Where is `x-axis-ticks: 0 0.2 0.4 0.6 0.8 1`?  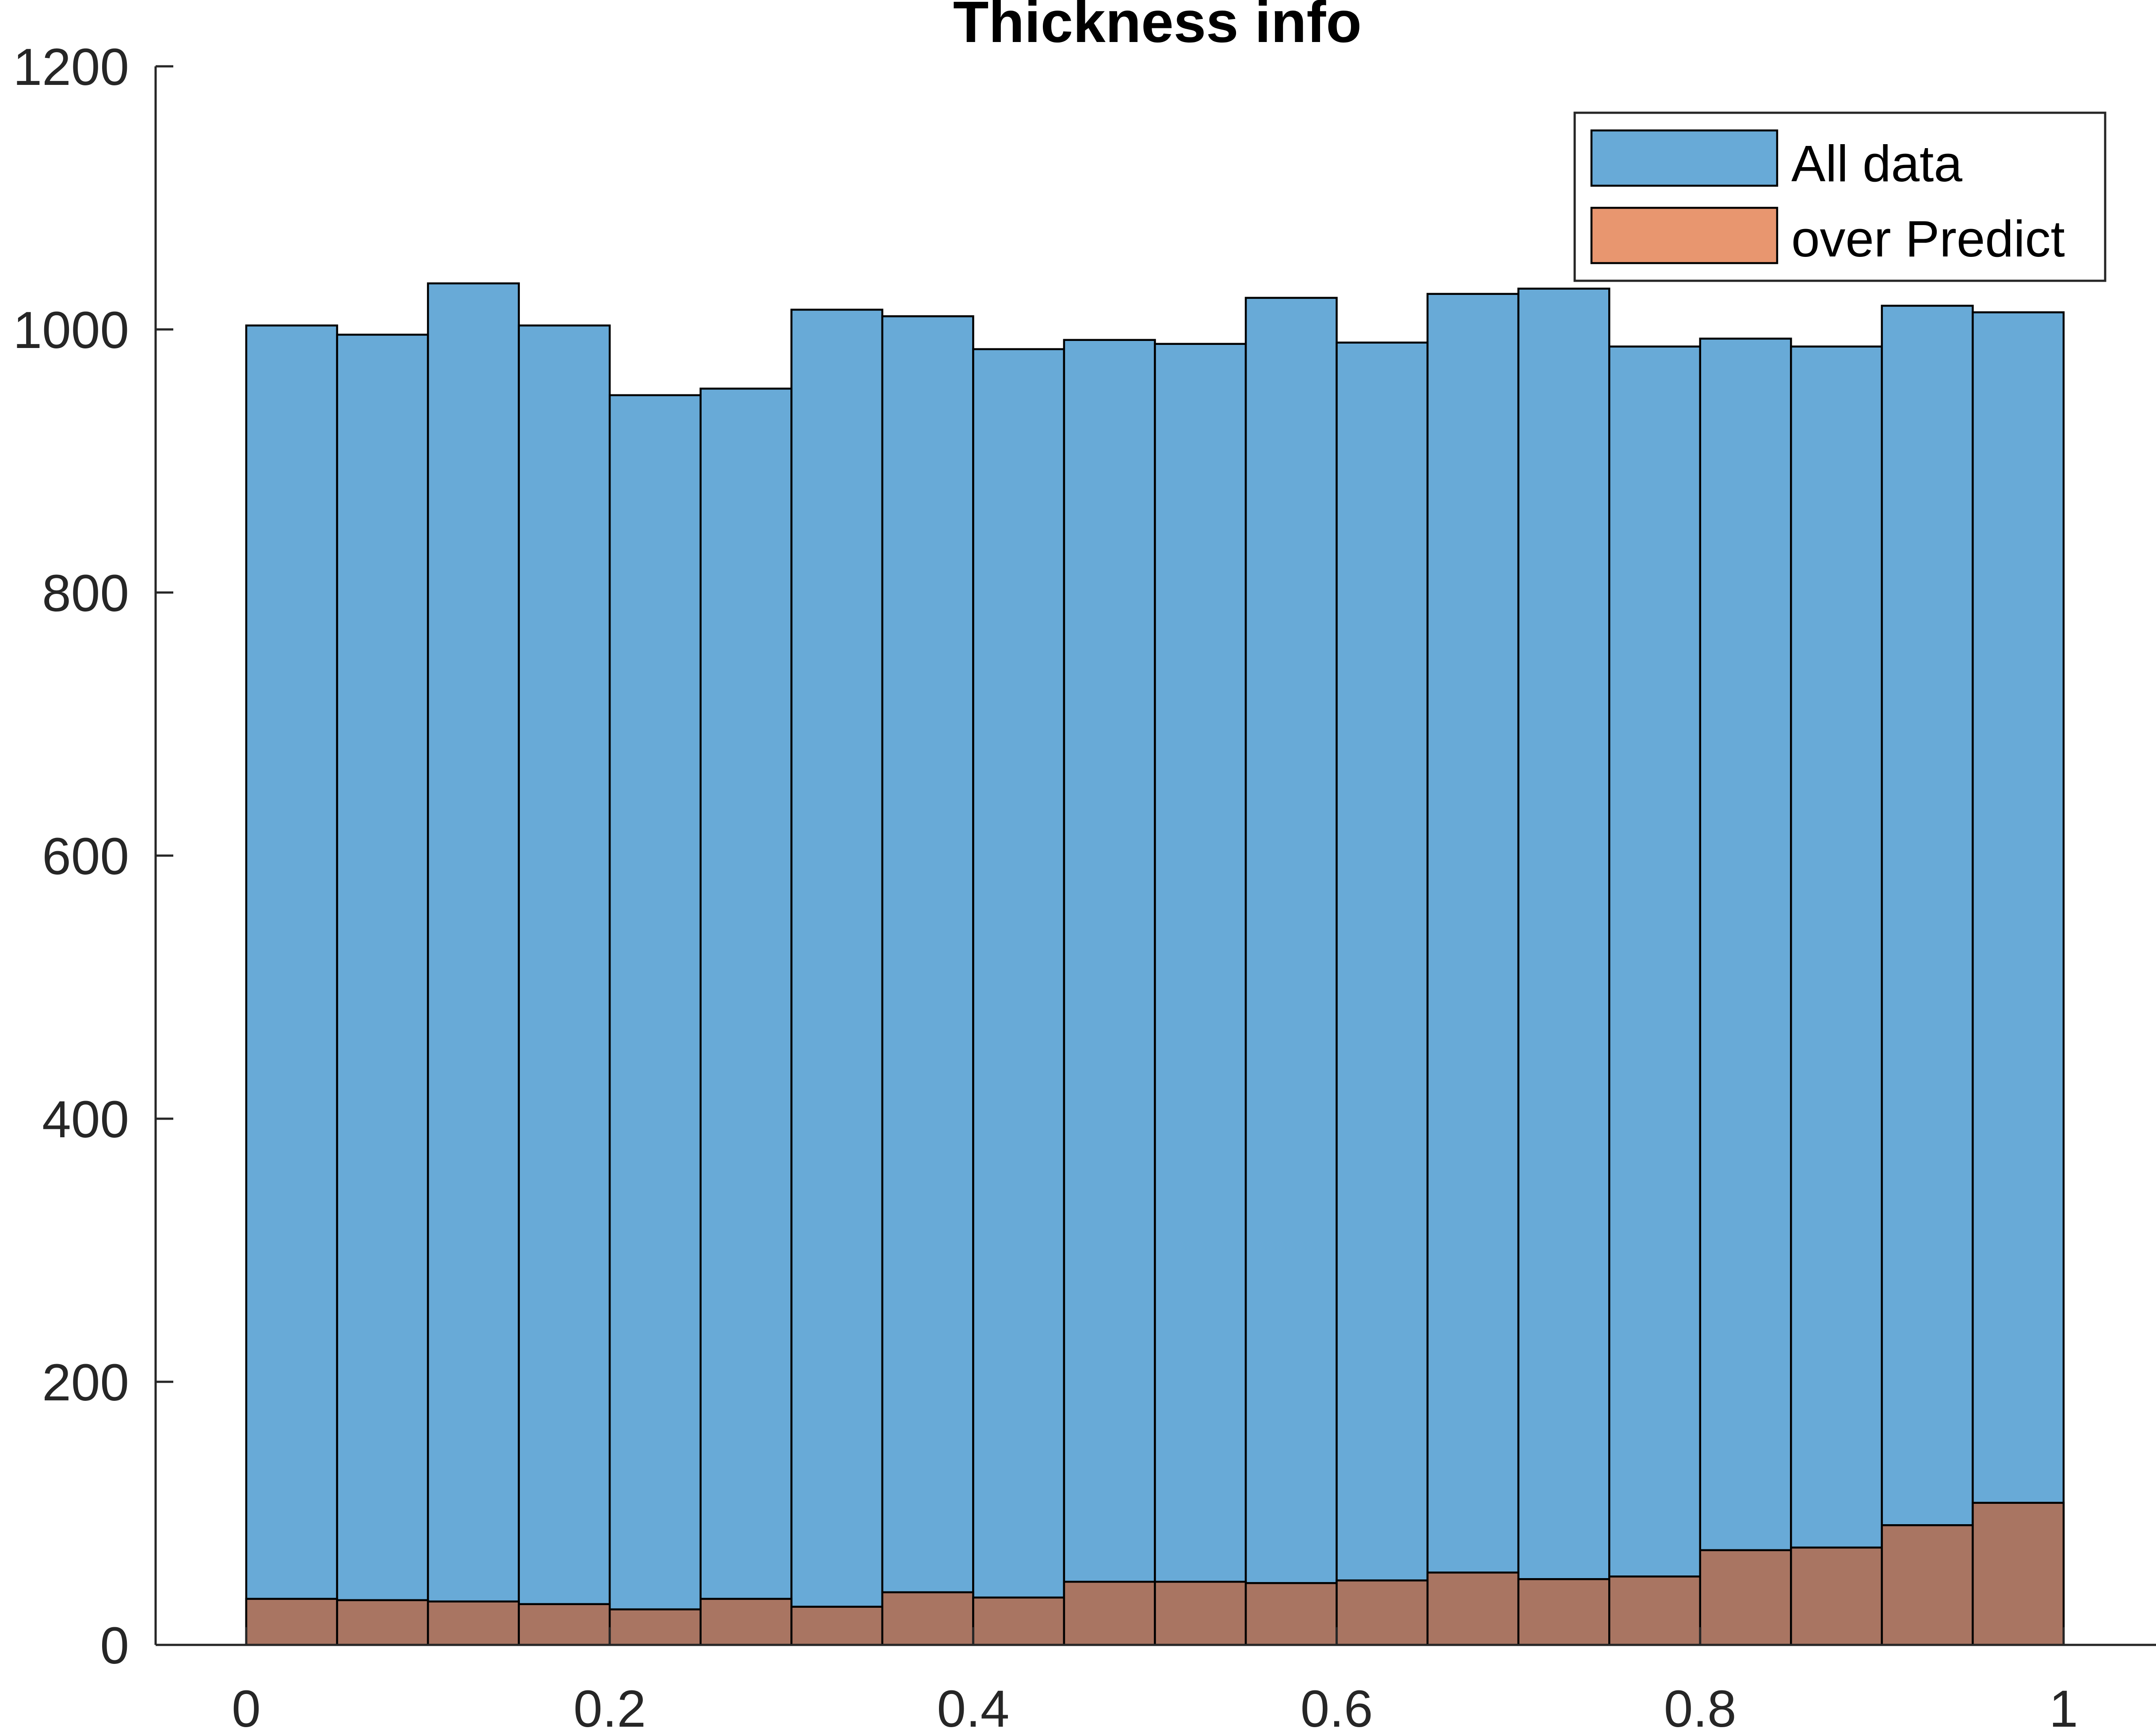 x-axis-ticks: 0 0.2 0.4 0.6 0.8 1 is located at coordinates (1155, 1679).